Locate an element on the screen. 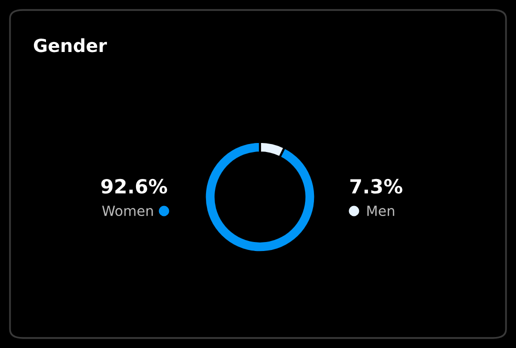  donut-slice is located at coordinates (260, 197).